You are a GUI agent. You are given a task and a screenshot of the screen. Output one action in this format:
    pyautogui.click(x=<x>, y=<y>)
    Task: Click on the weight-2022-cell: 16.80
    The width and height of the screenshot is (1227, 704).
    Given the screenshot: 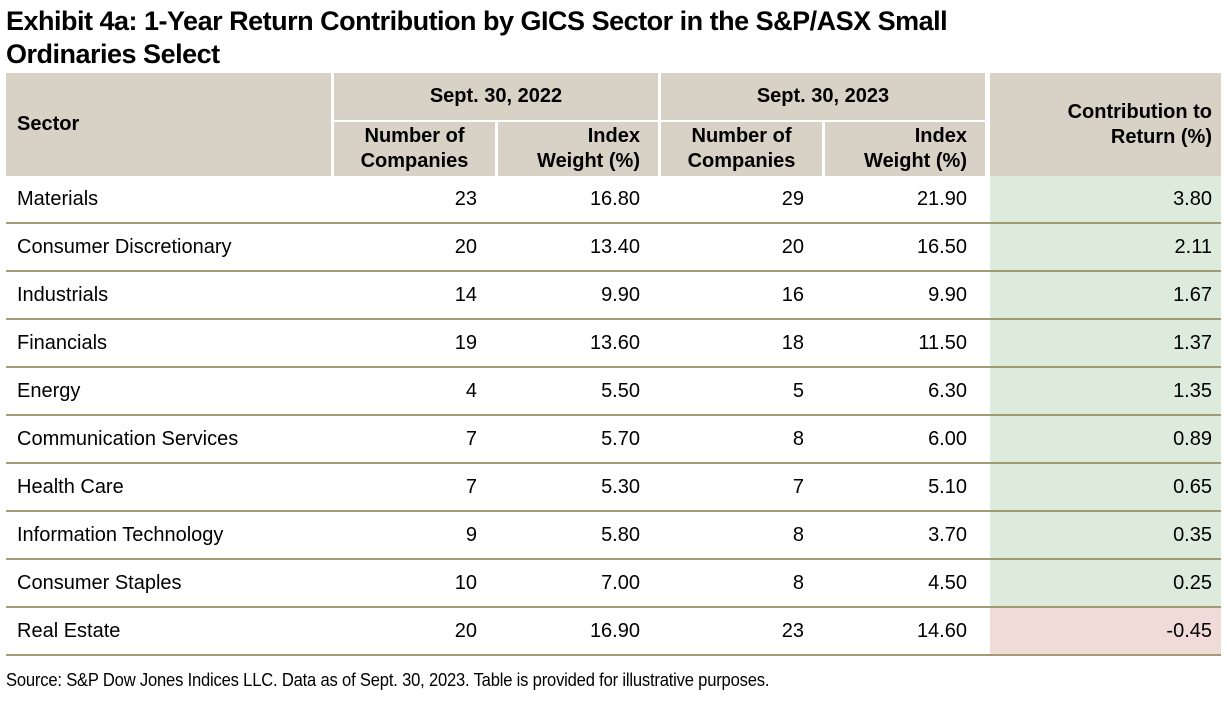 What is the action you would take?
    pyautogui.click(x=614, y=198)
    